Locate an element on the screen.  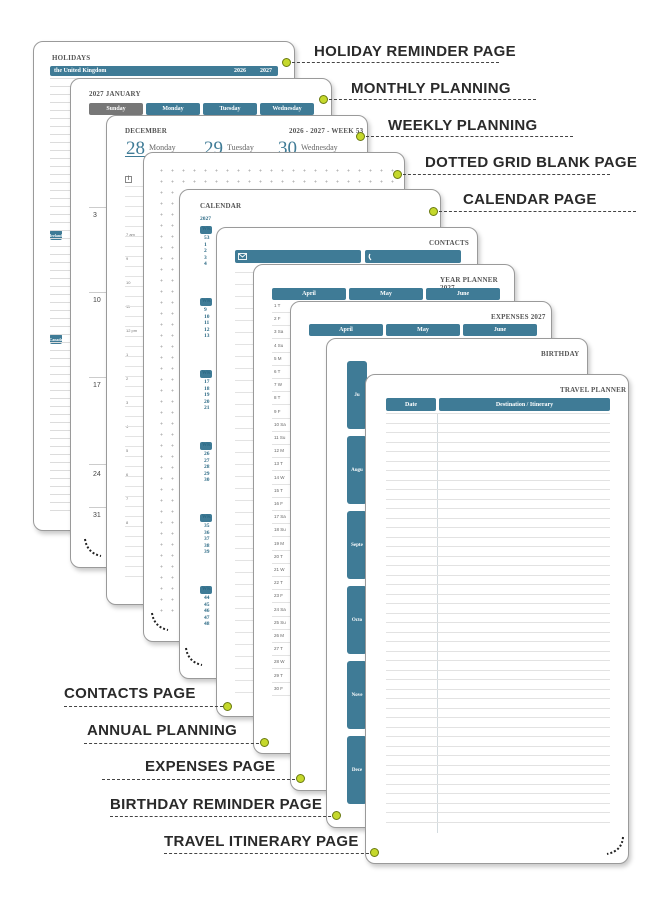
birthday-month-tab: Dece is located at coordinates (357, 770).